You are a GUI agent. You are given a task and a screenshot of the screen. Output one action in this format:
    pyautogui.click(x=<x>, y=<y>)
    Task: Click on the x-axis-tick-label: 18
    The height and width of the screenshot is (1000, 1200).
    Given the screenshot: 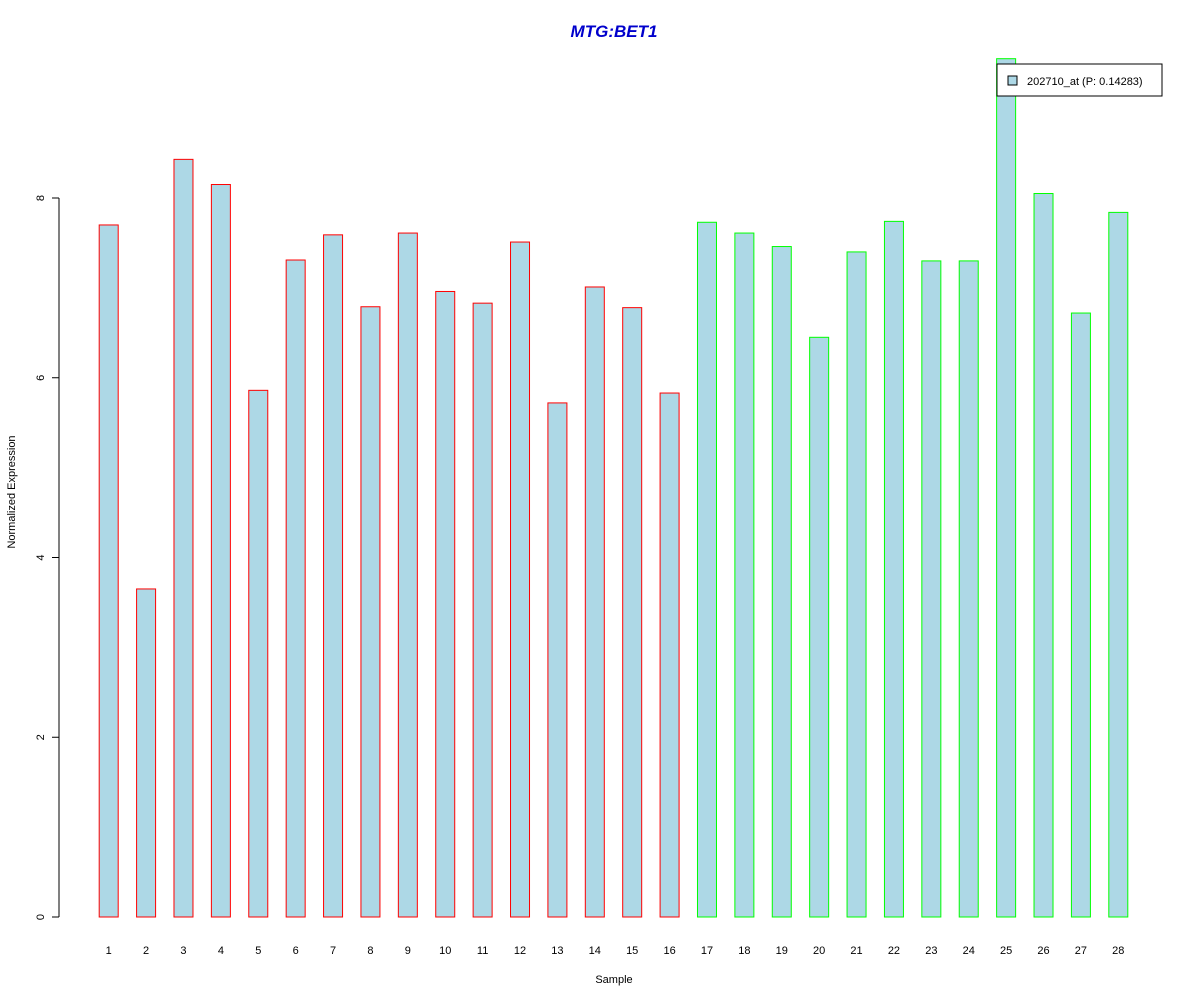 What is the action you would take?
    pyautogui.click(x=744, y=951)
    